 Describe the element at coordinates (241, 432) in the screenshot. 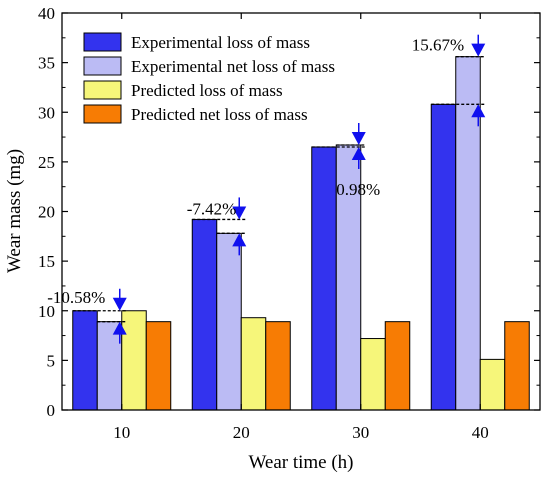

I see `x-tick-label: 20` at that location.